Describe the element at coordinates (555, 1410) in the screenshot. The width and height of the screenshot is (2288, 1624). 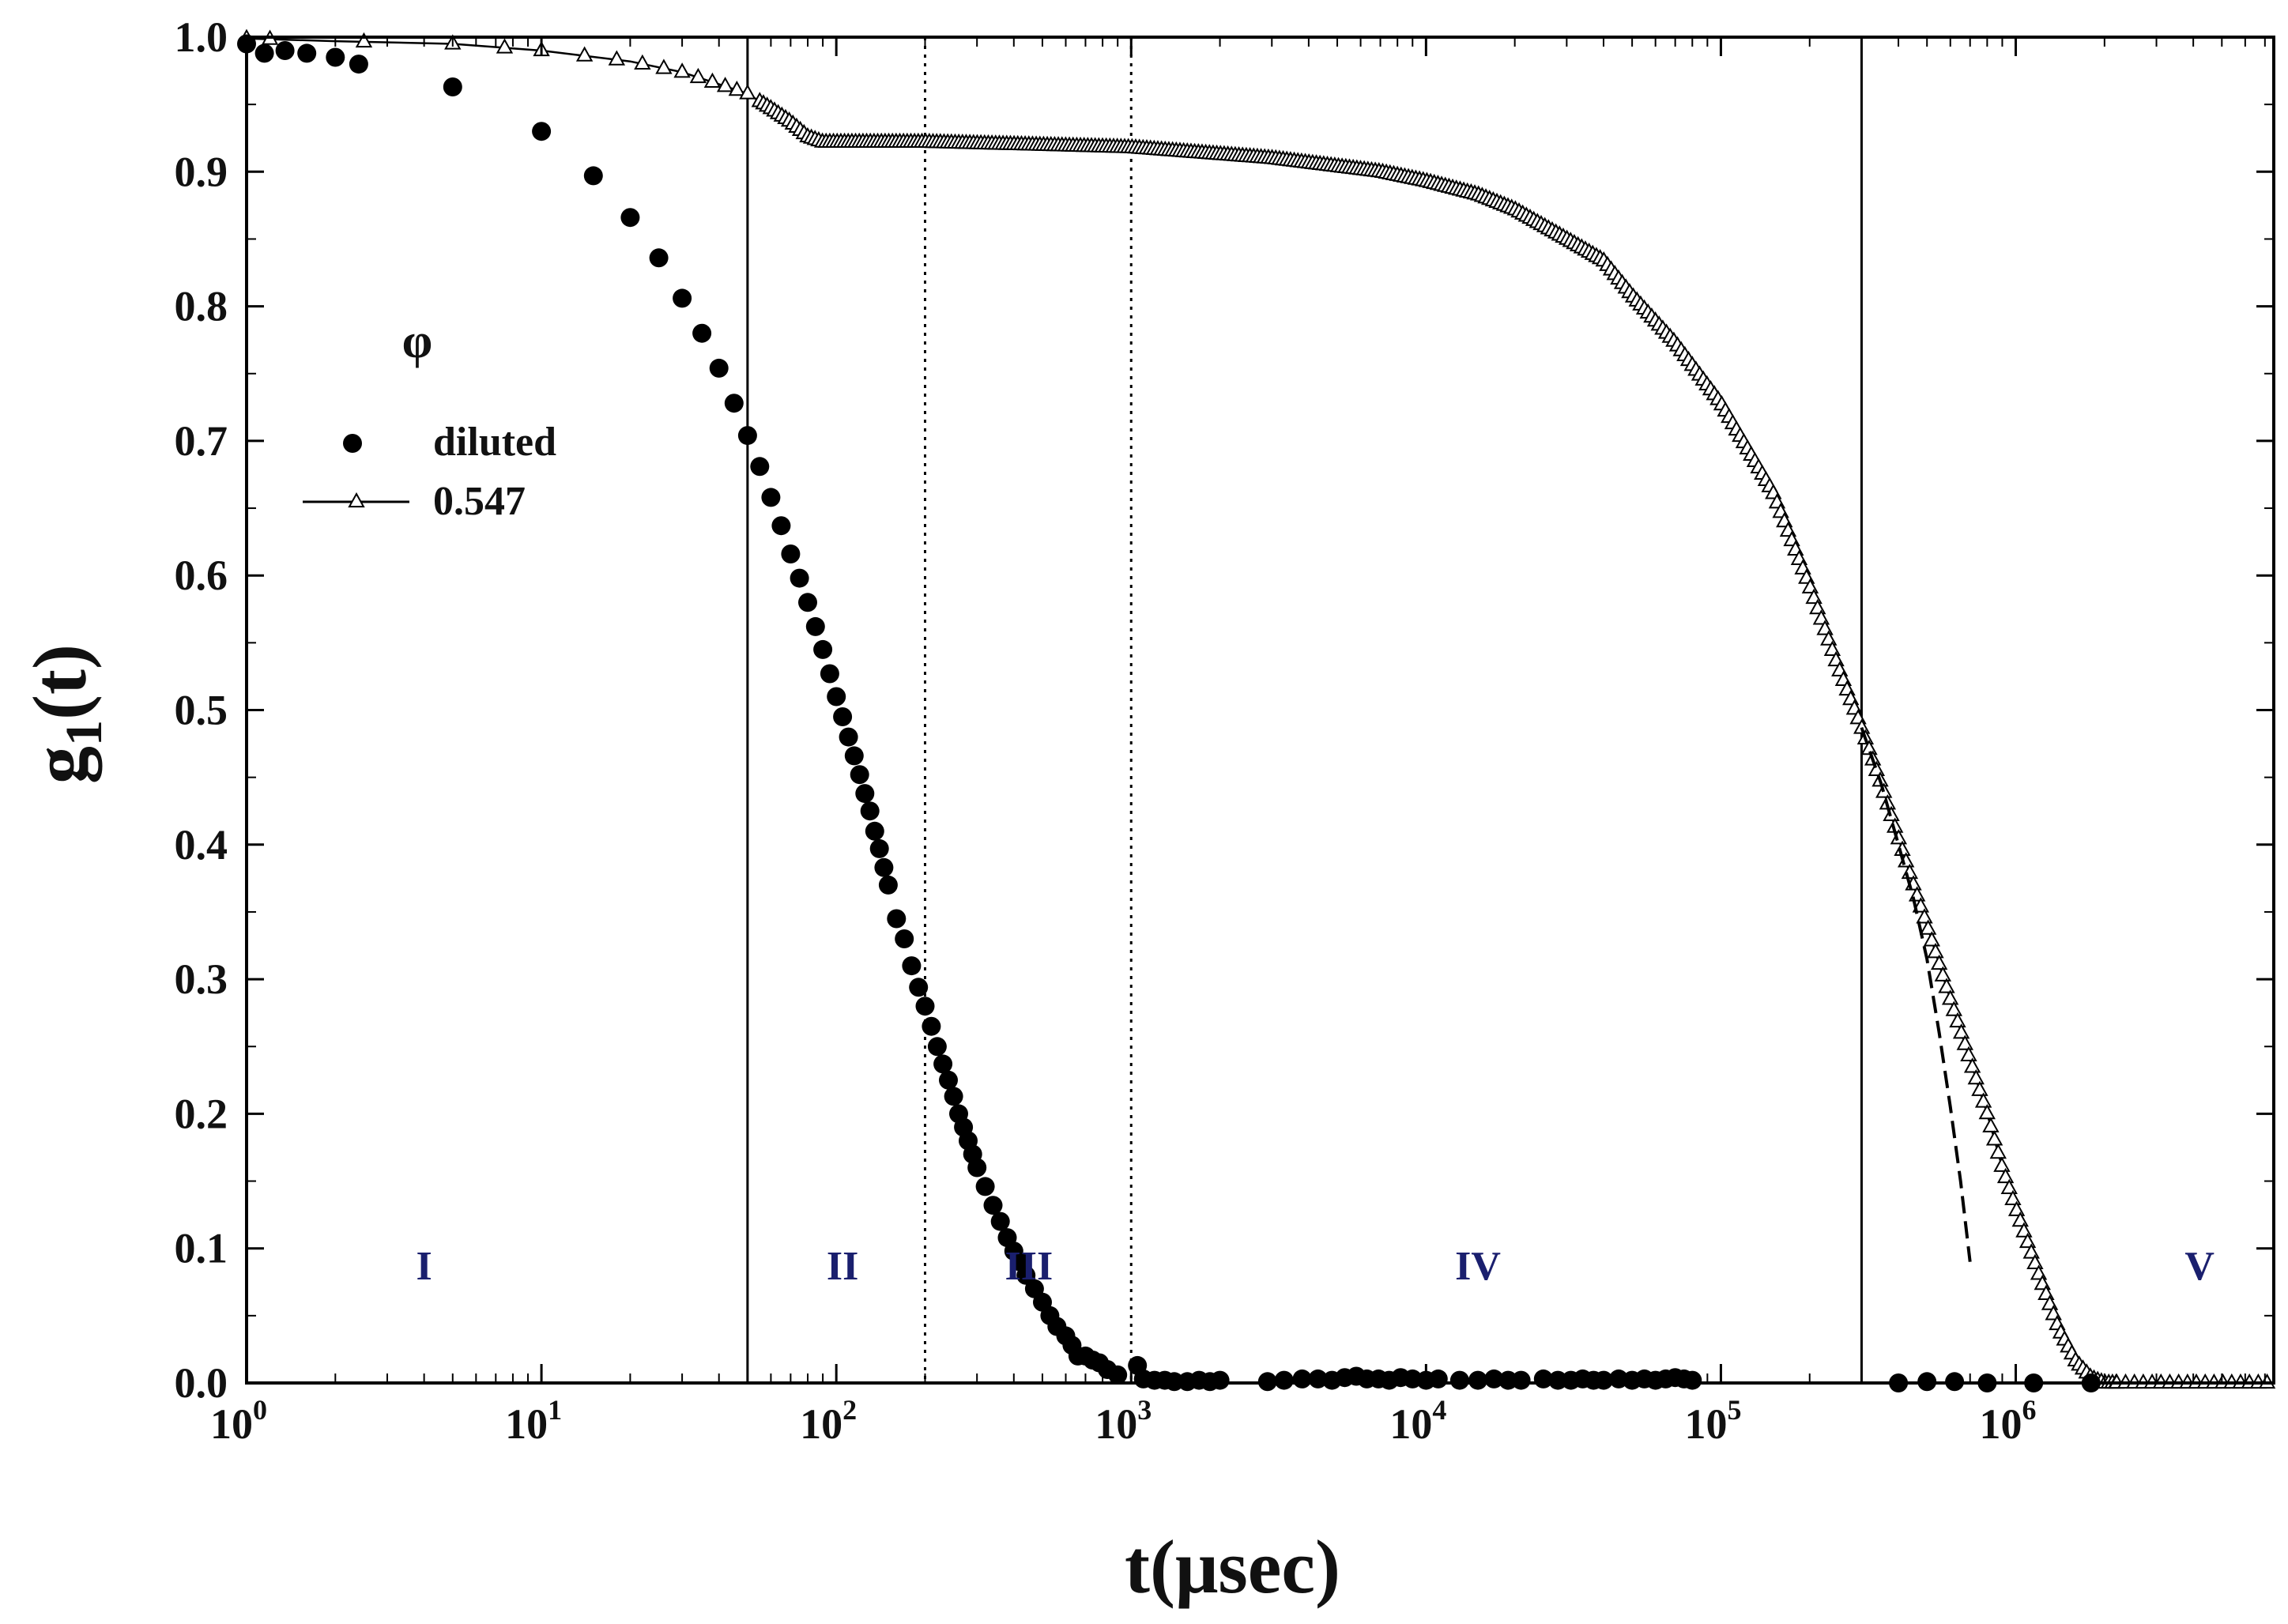
I see `x-tick-label-exponent: 1` at that location.